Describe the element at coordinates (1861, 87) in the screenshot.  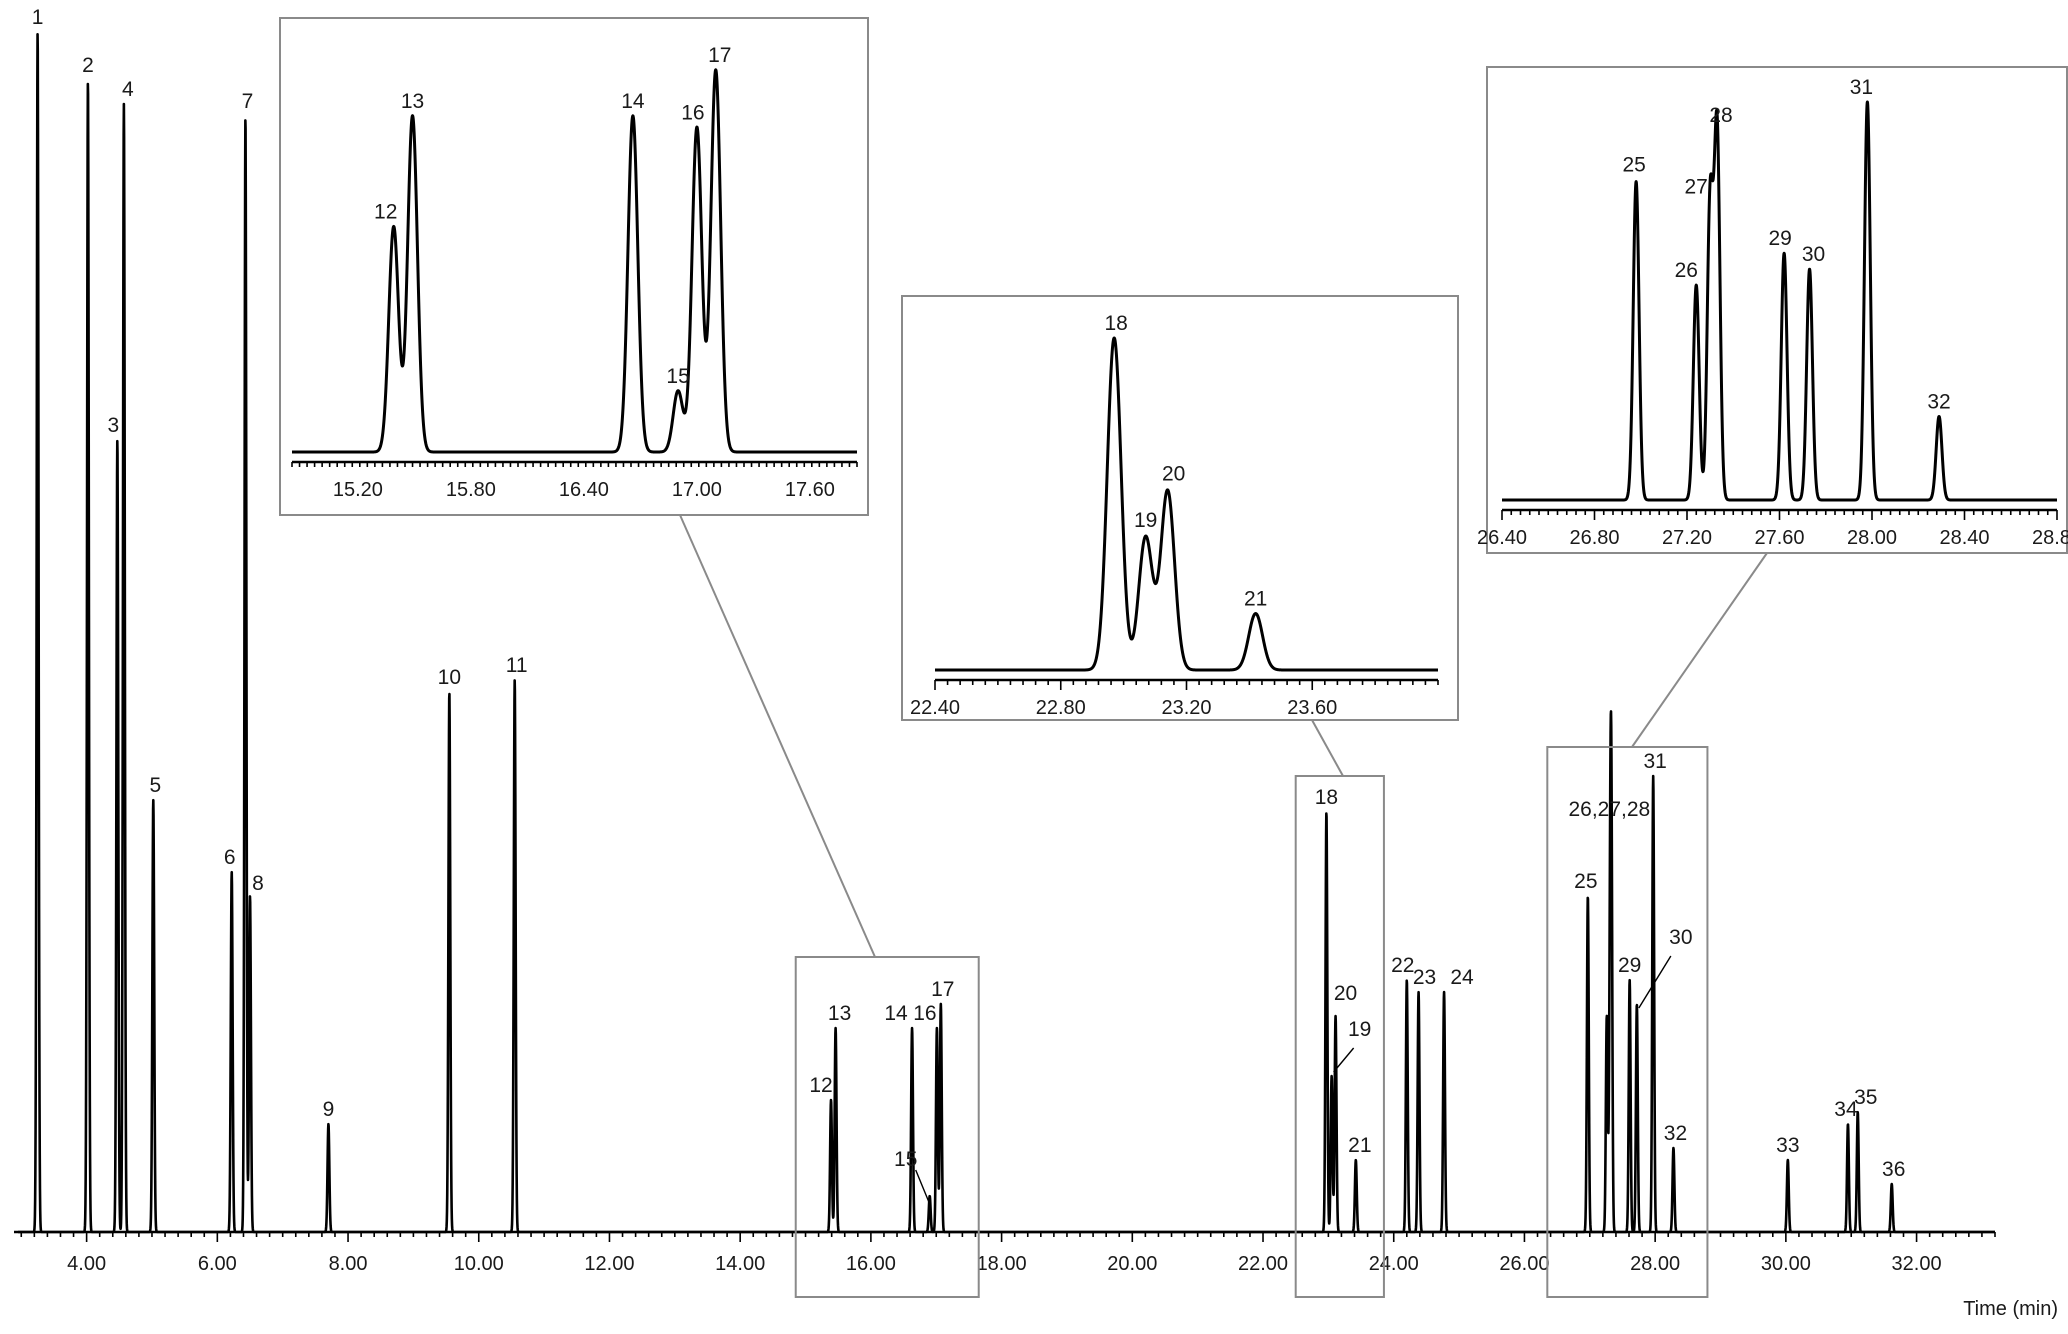
I see `inset-peak-label: 31` at that location.